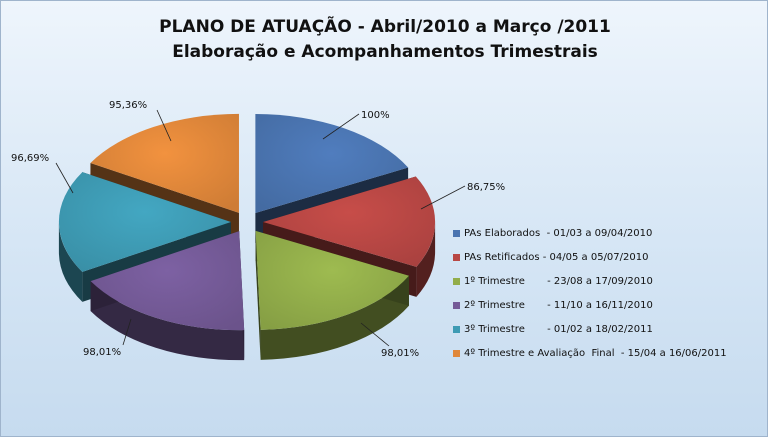  What do you see at coordinates (558, 329) in the screenshot?
I see `legend-label: 3º Trimestre - 01/02 a 18/02/2011` at bounding box center [558, 329].